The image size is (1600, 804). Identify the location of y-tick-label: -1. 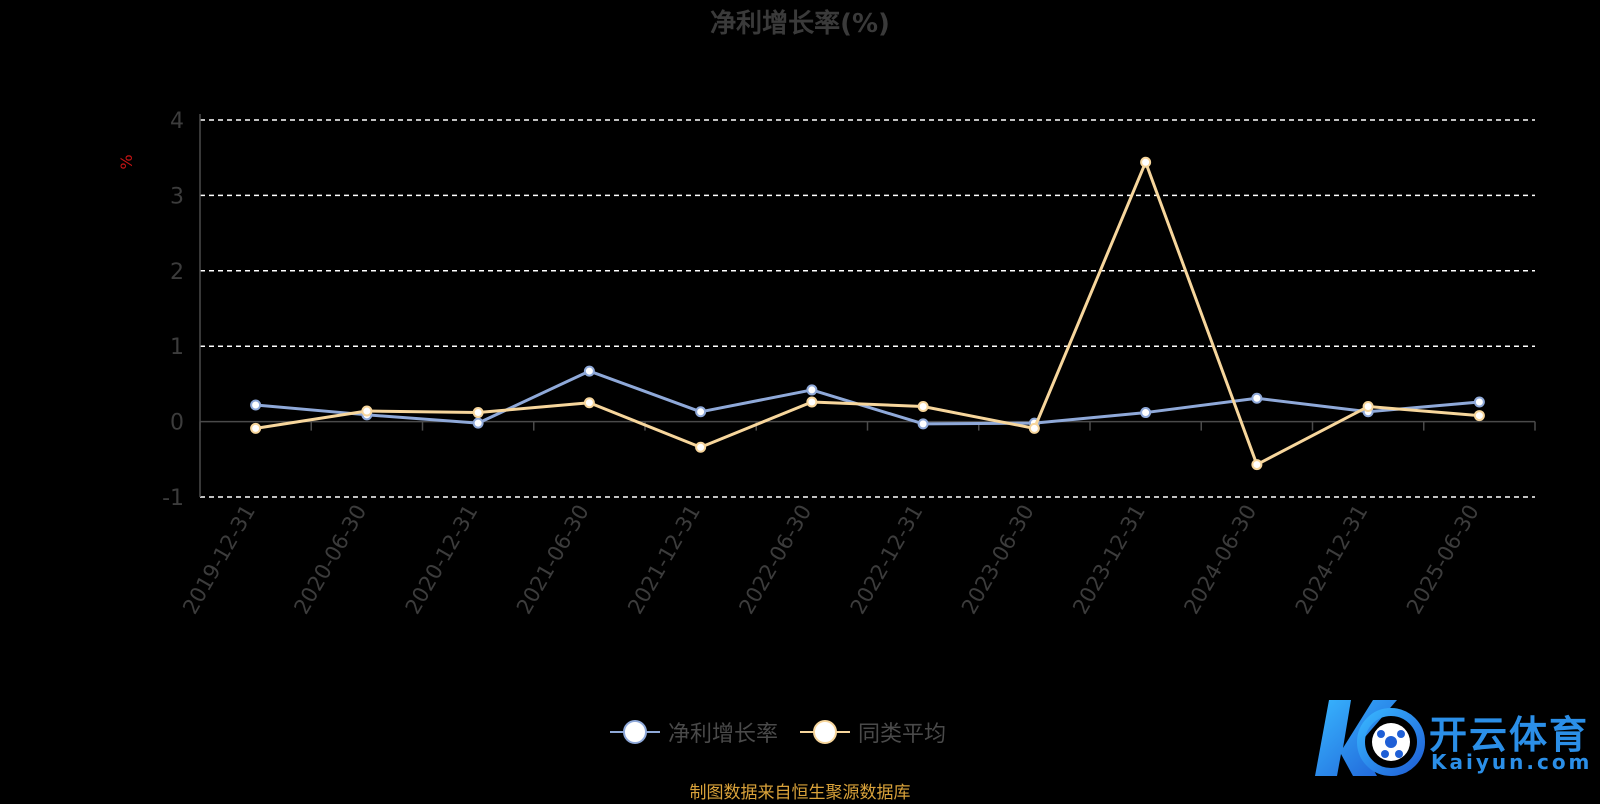
(173, 498).